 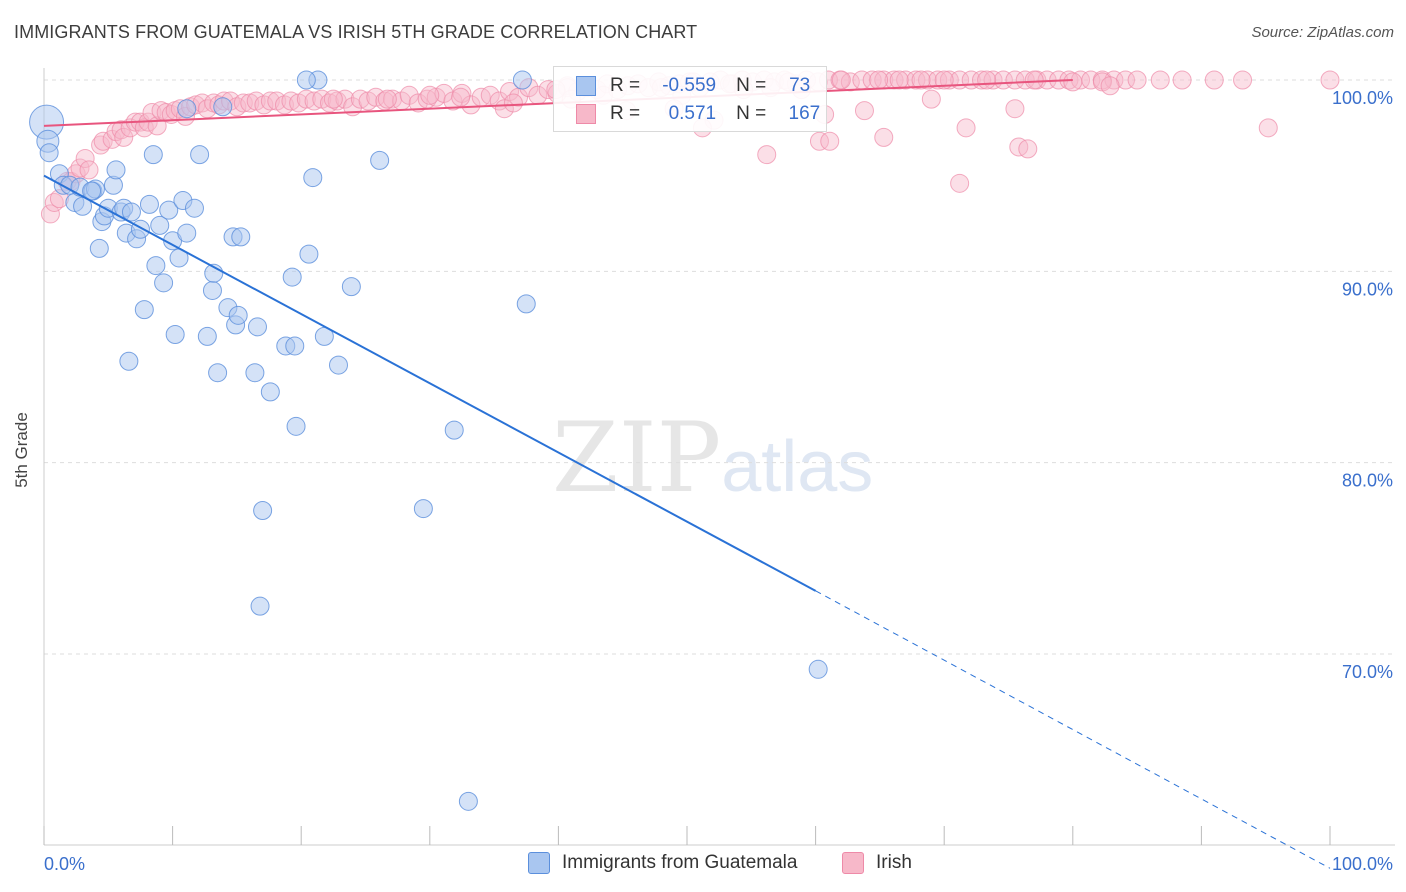 I want to click on guatemala-legend-swatch, so click(x=539, y=863).